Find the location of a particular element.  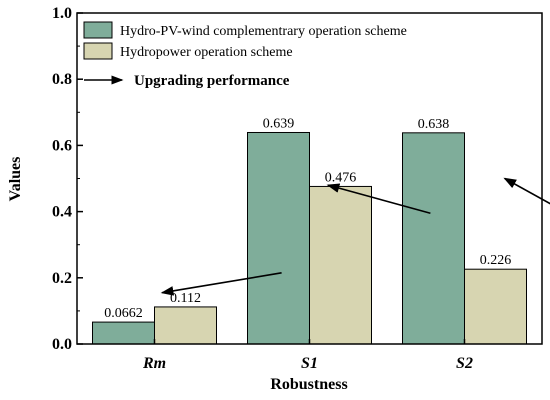

y-tick-label: 0.8 is located at coordinates (62, 79).